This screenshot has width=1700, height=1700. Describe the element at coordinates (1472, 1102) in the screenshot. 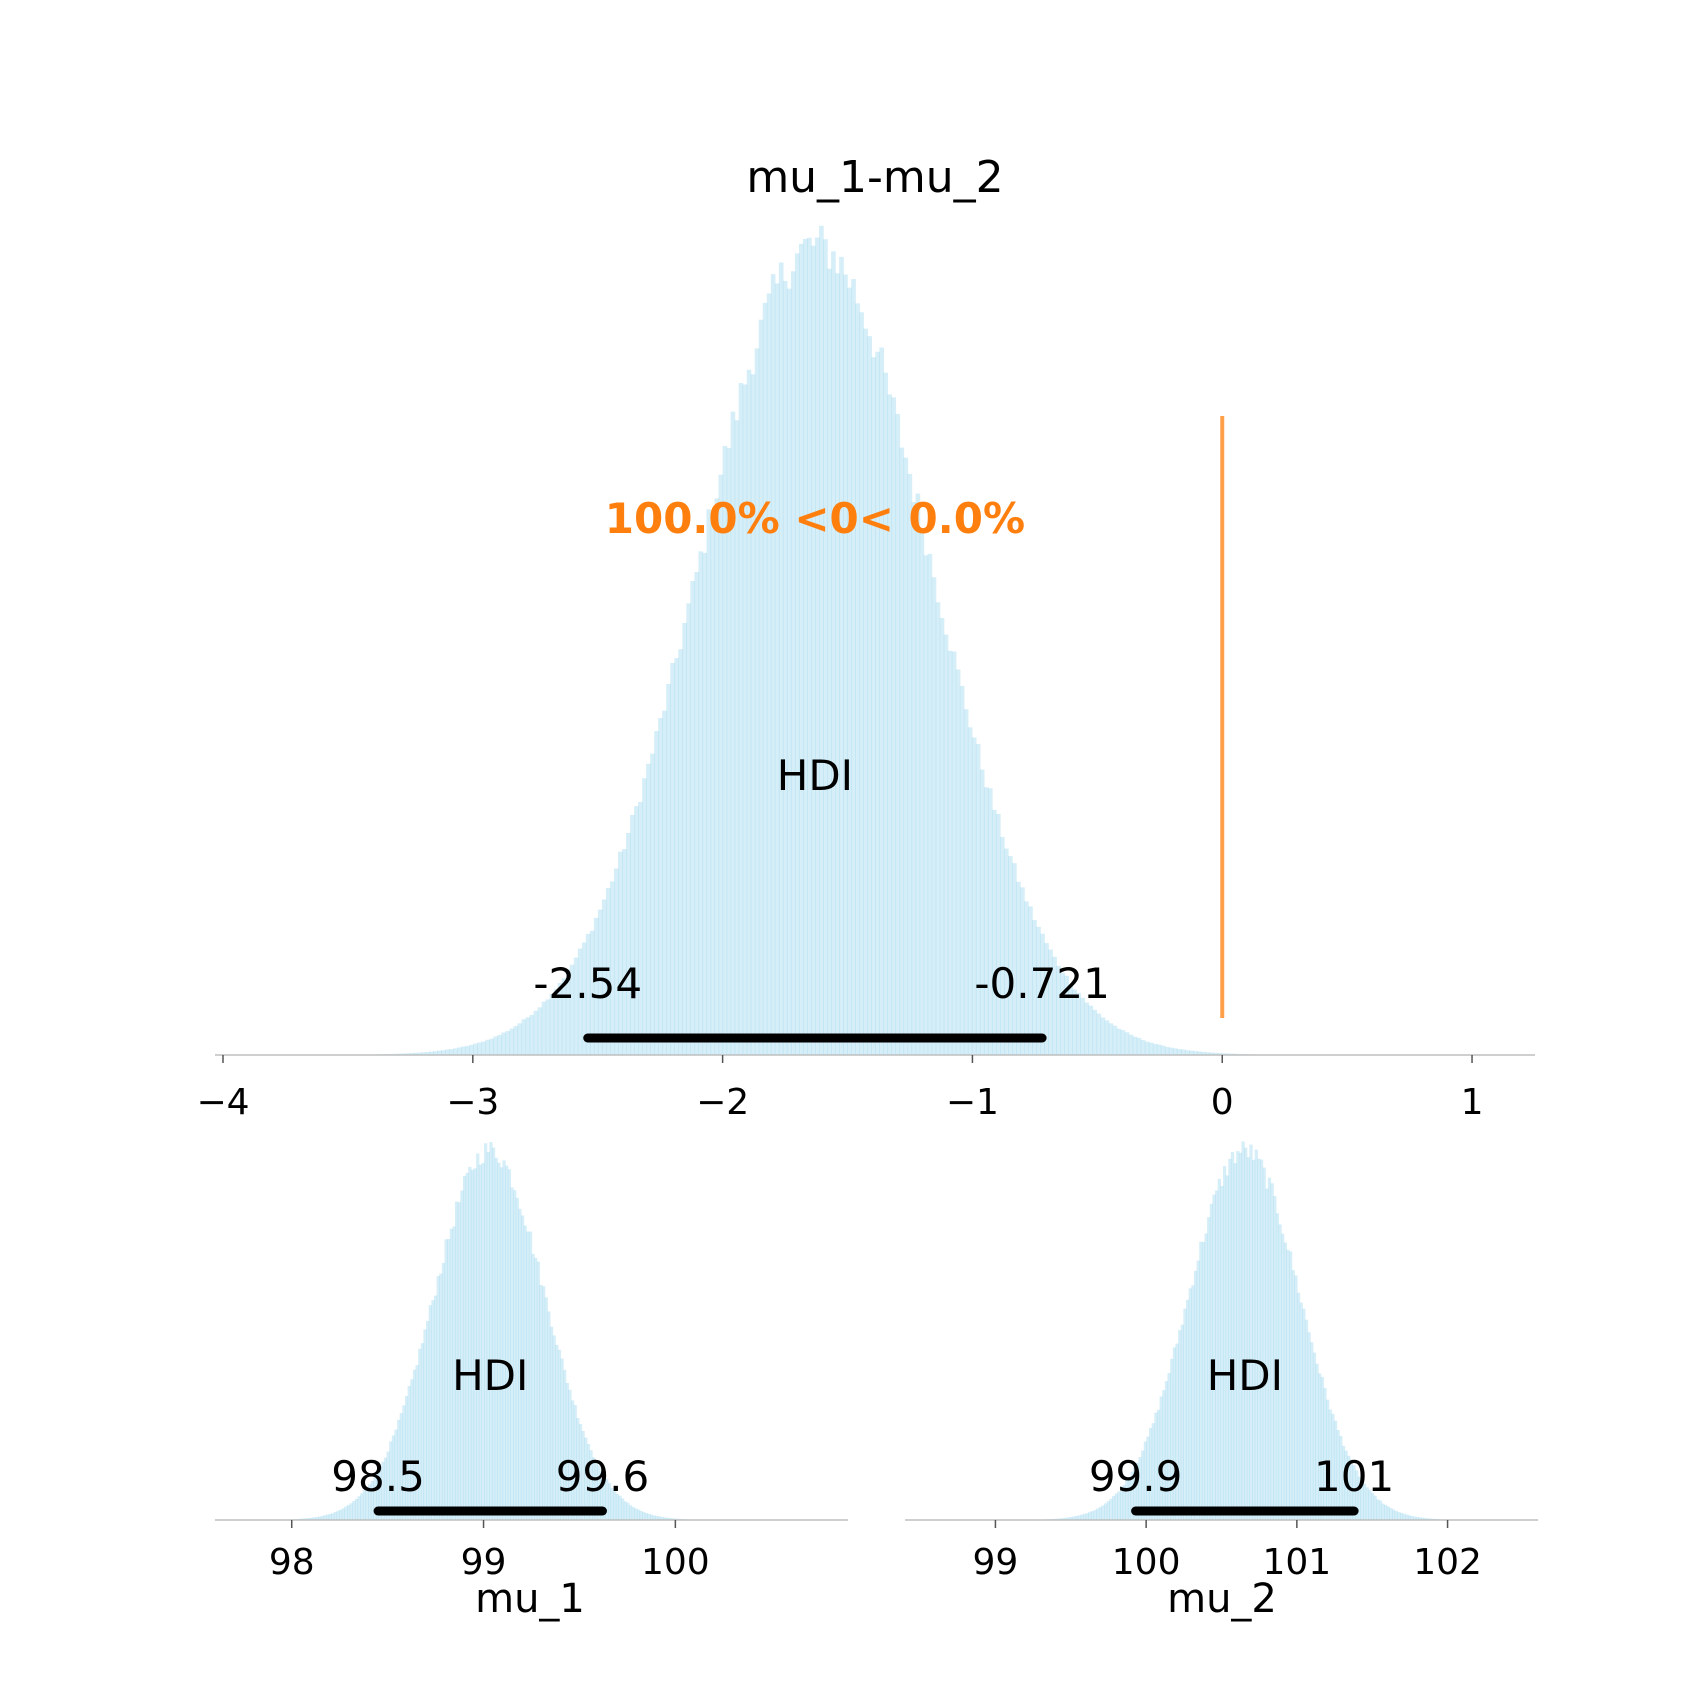

I see `x-tick-label: 1` at that location.